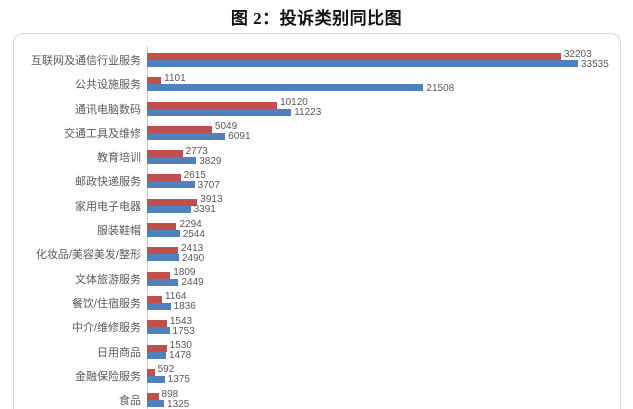 The image size is (633, 409). Describe the element at coordinates (383, 132) in the screenshot. I see `bar-group: 5049 6091` at that location.